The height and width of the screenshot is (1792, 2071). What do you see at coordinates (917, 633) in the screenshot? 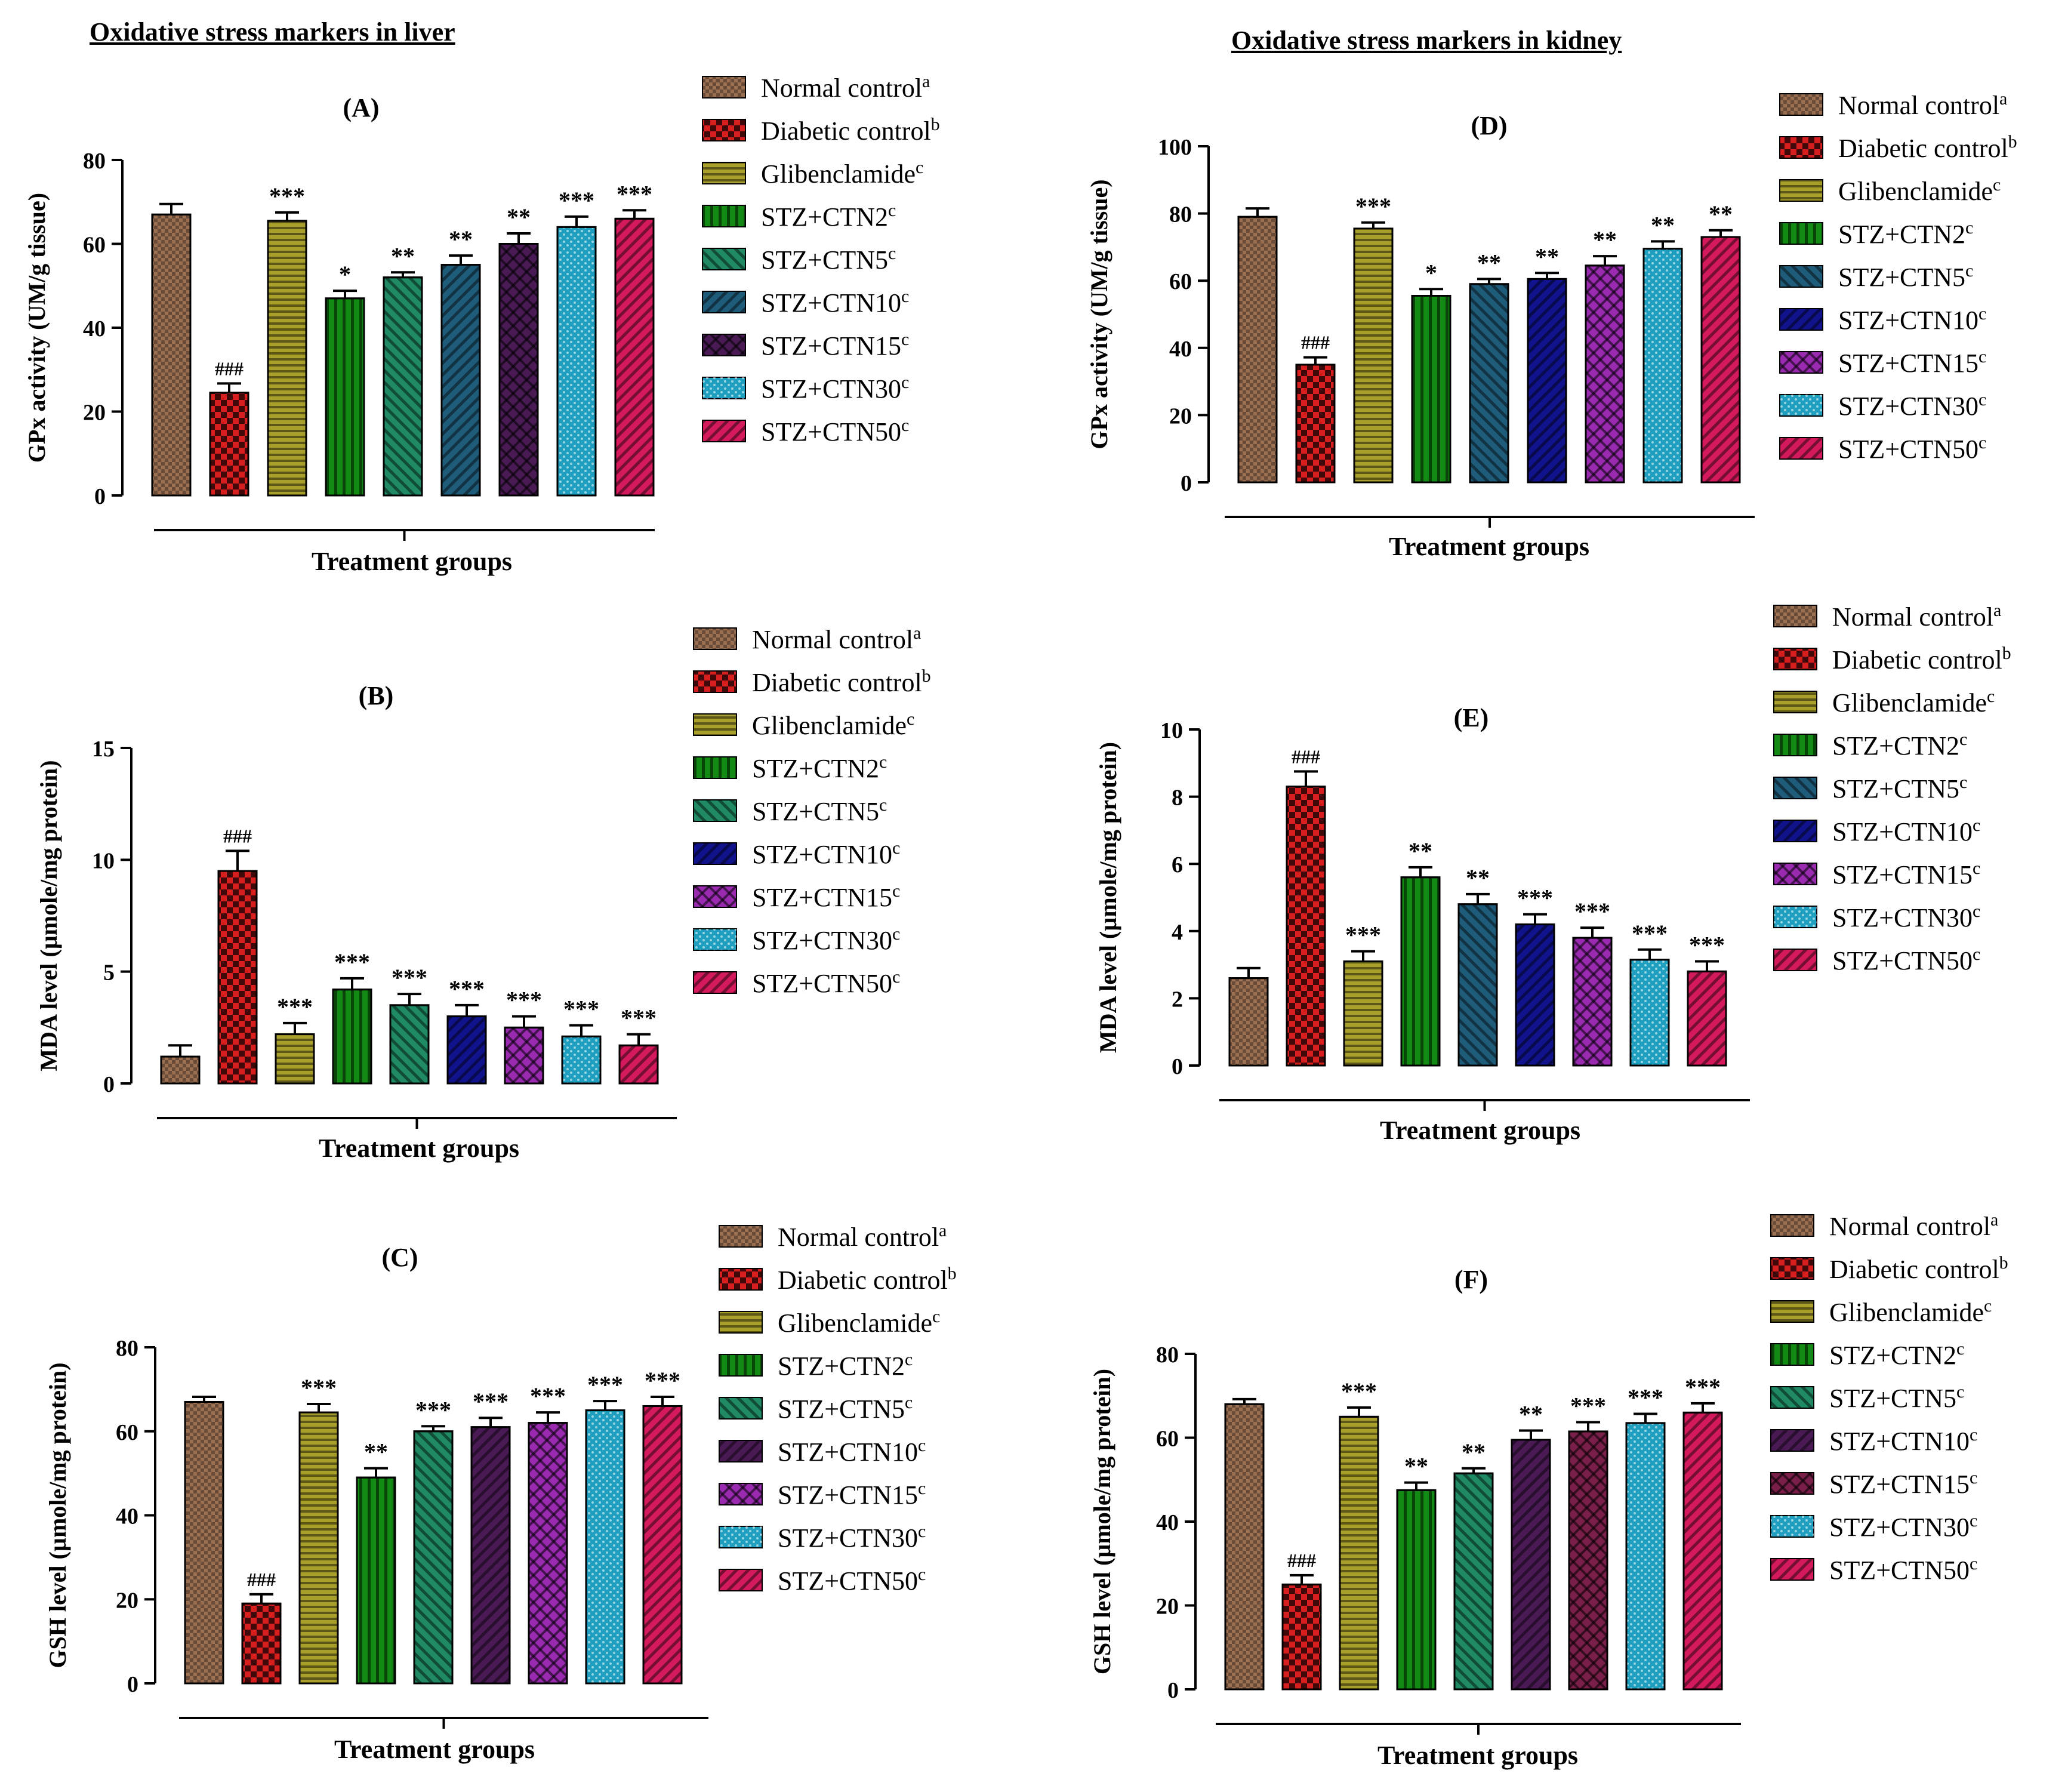
I see `legend-superscript: a` at bounding box center [917, 633].